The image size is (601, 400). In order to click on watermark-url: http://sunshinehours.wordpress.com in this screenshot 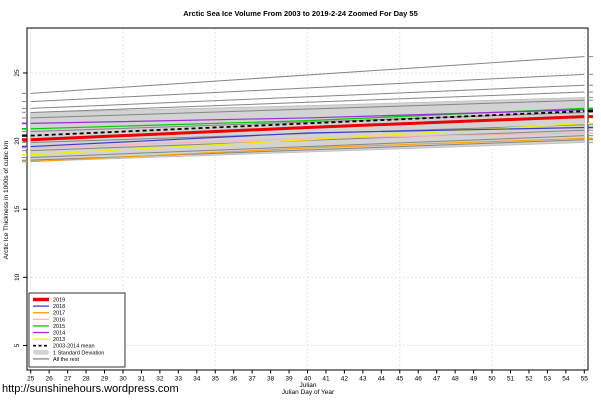, I will do `click(90, 389)`.